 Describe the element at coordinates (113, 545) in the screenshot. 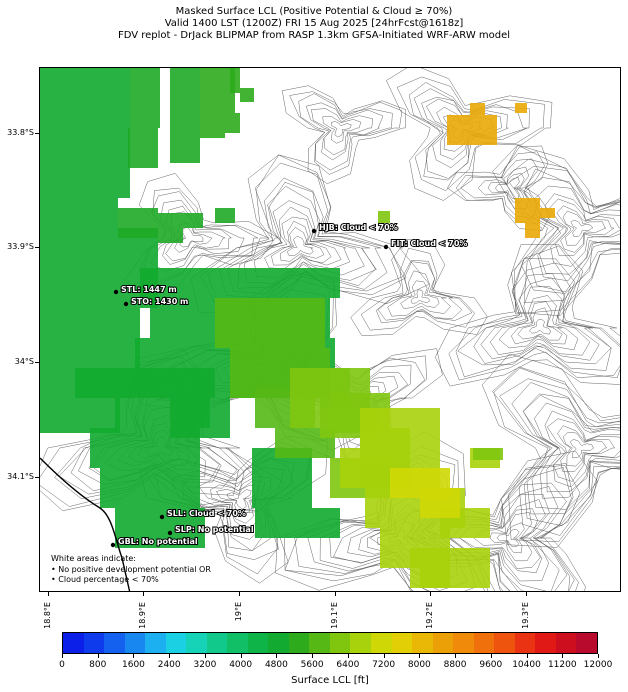

I see `site-marker-gbl` at that location.